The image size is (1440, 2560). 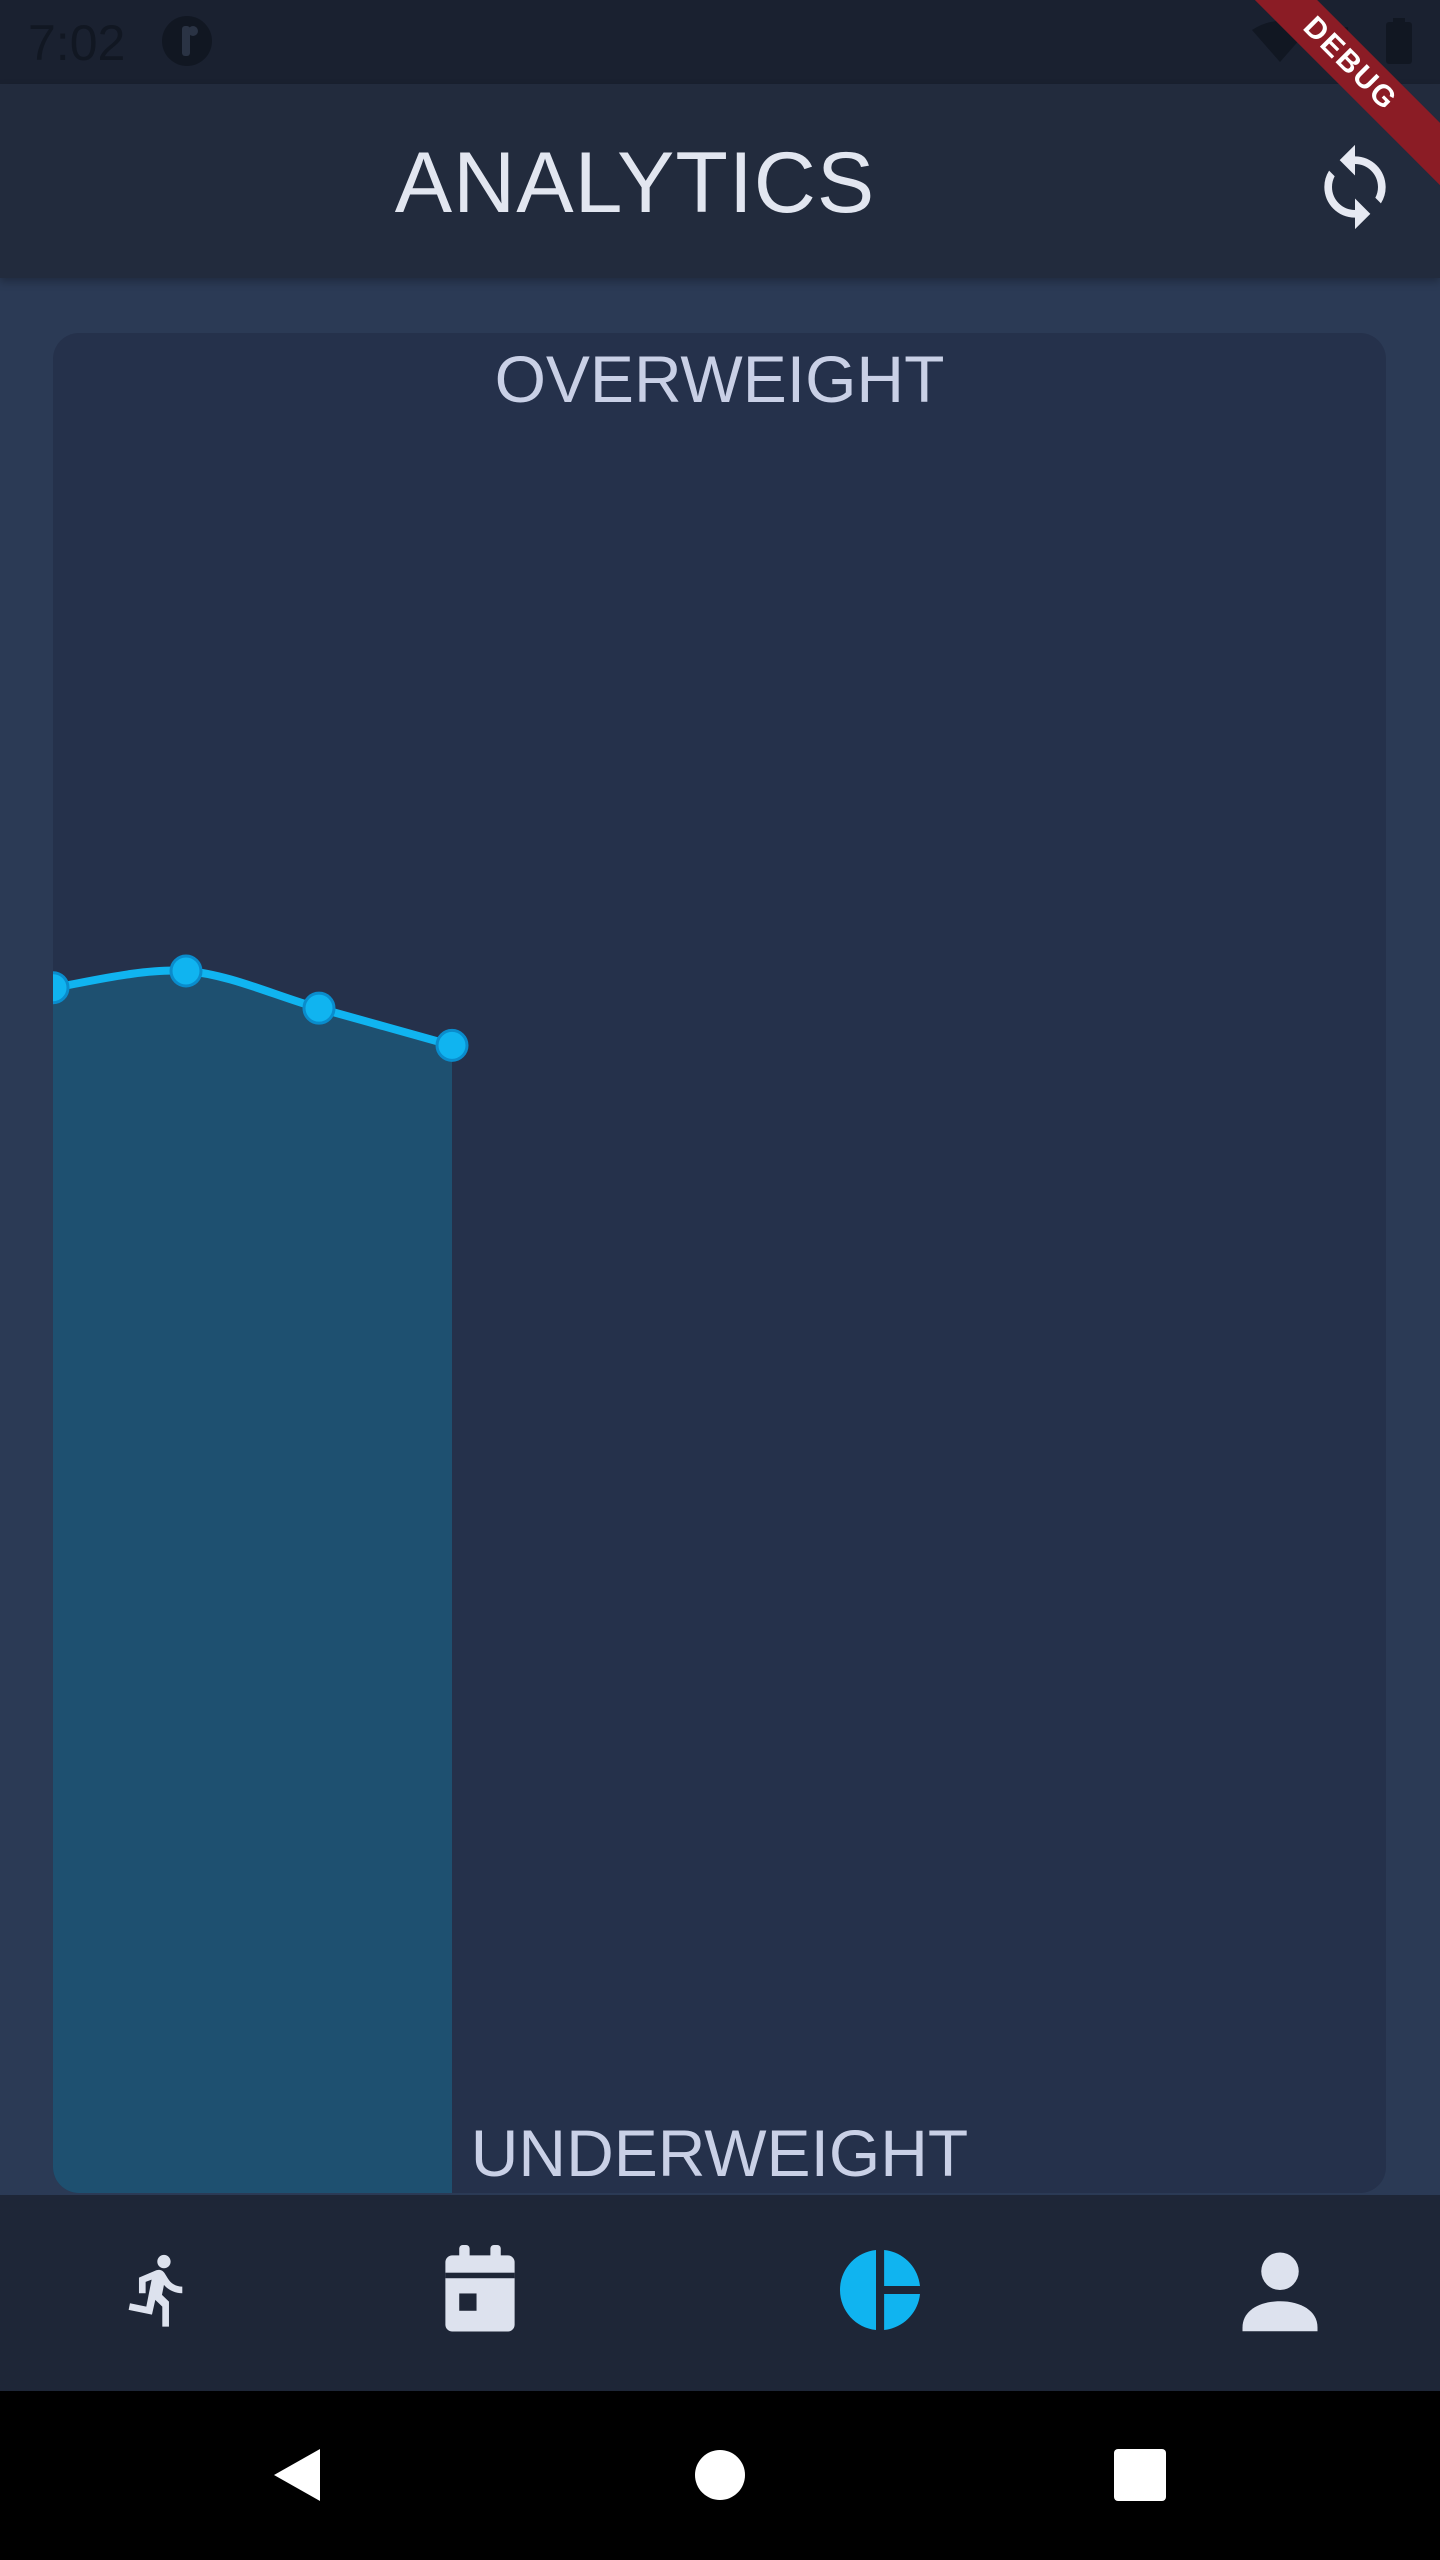 I want to click on app-notification-icon, so click(x=187, y=41).